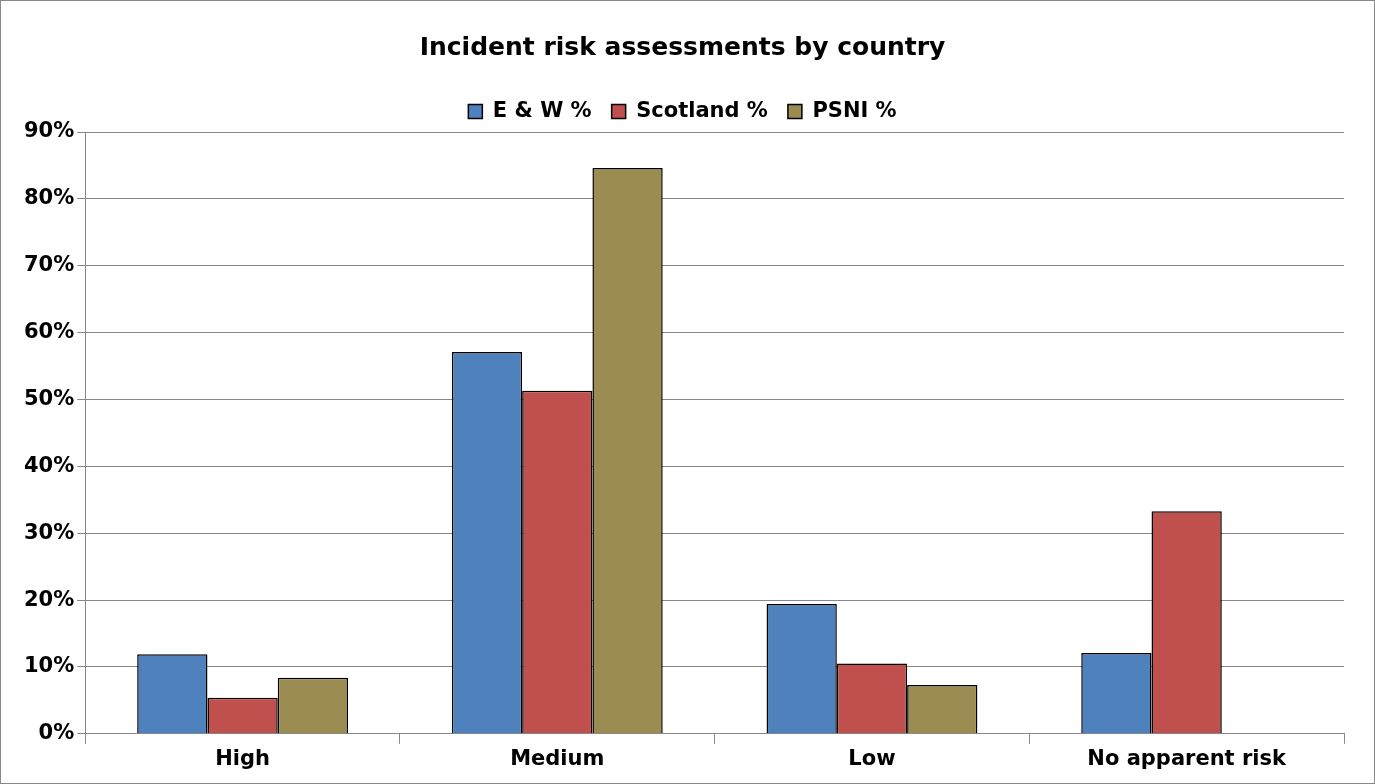 The width and height of the screenshot is (1375, 784). Describe the element at coordinates (49, 264) in the screenshot. I see `y-tick-label: 70%` at that location.